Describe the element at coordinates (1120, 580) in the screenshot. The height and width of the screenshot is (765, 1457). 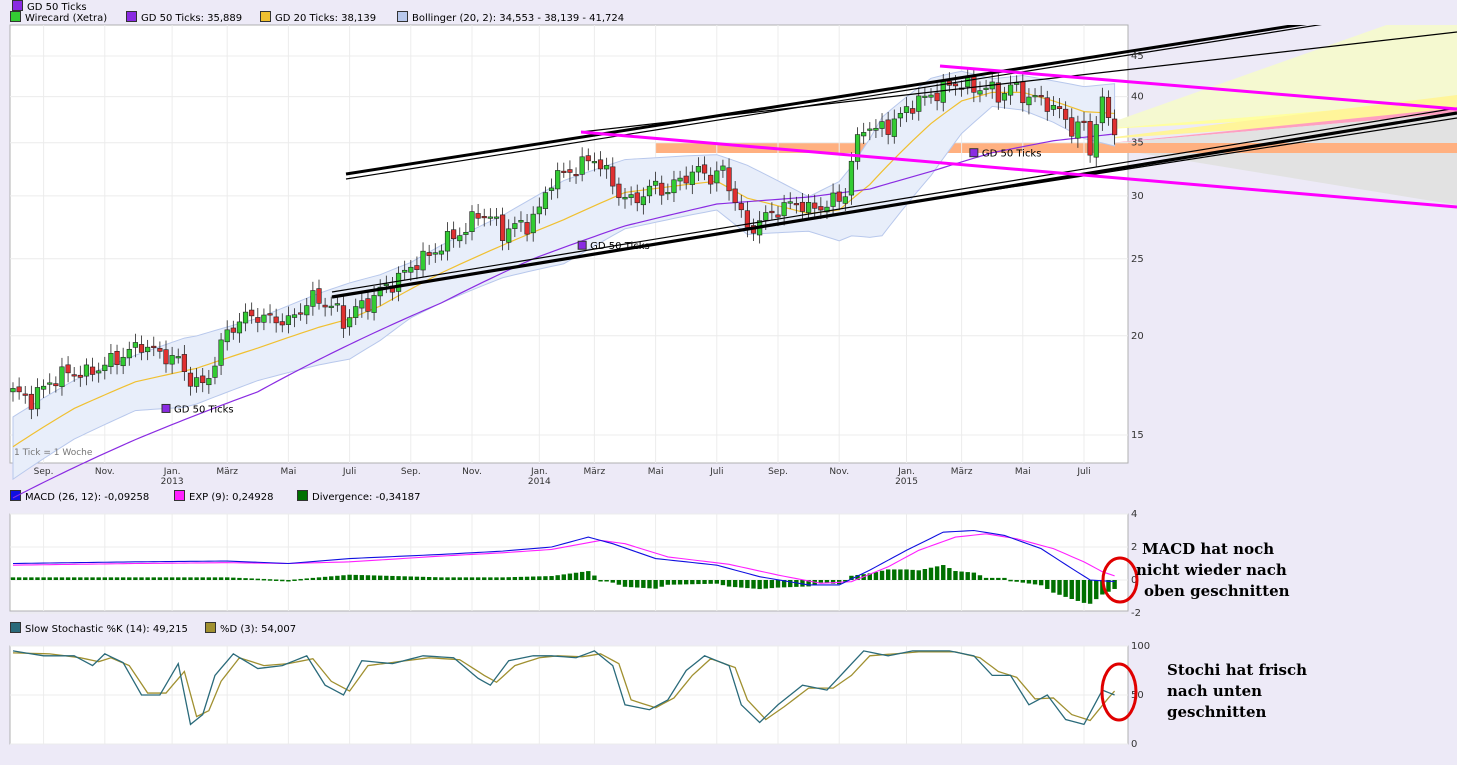
I see `macd-highlight-circle` at that location.